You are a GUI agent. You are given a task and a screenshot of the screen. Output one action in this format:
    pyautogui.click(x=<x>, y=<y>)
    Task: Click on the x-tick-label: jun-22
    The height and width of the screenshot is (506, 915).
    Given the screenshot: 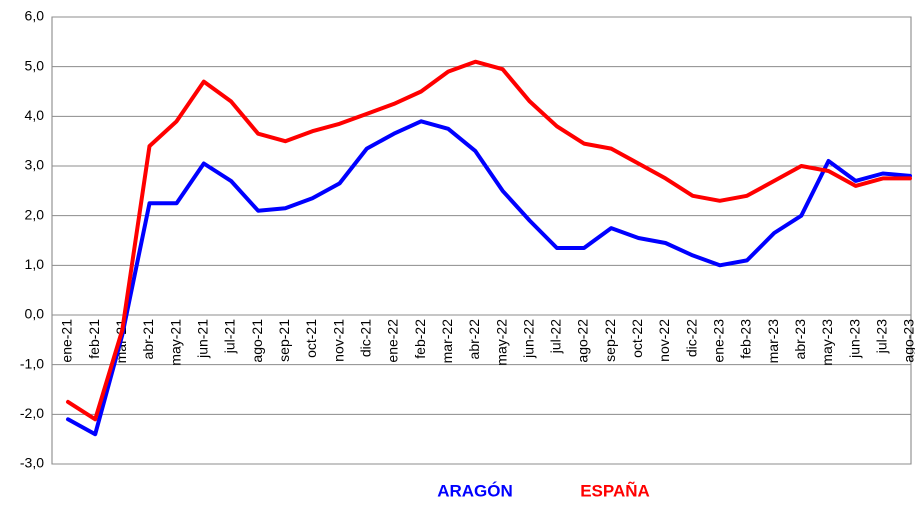 What is the action you would take?
    pyautogui.click(x=528, y=339)
    